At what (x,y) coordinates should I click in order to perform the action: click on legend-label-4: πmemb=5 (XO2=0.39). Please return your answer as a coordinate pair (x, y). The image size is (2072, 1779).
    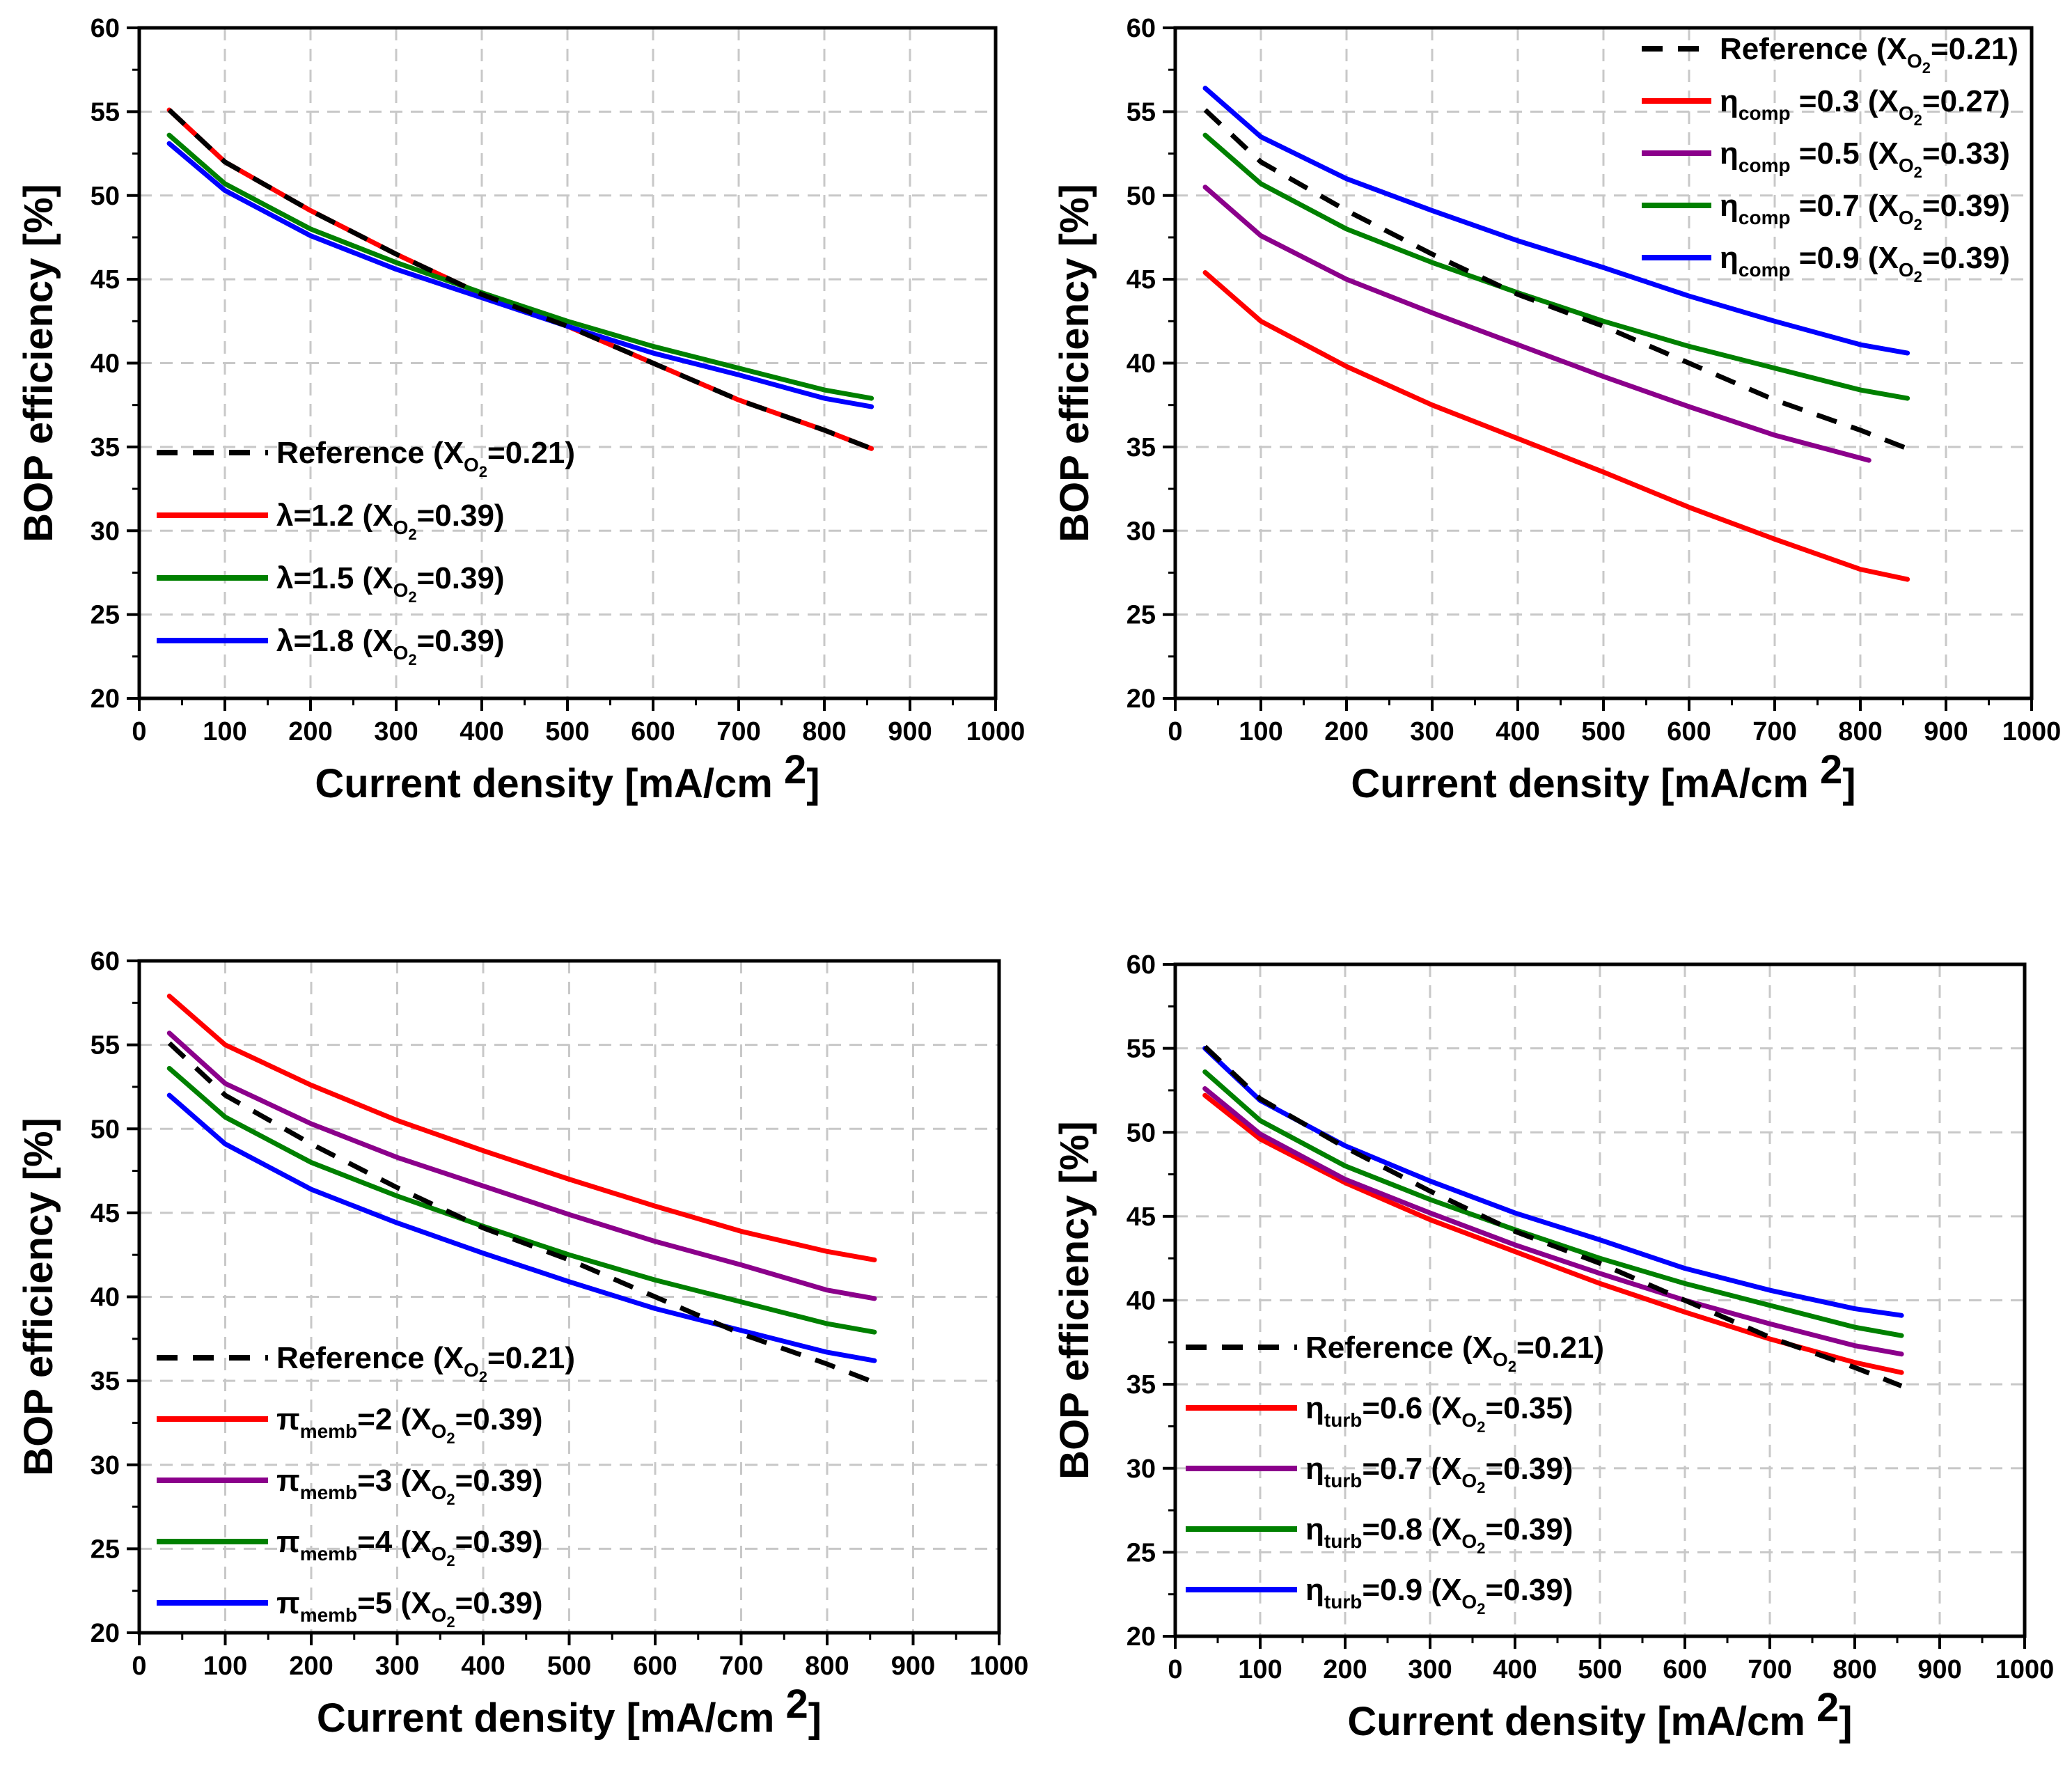
    Looking at the image, I should click on (410, 1608).